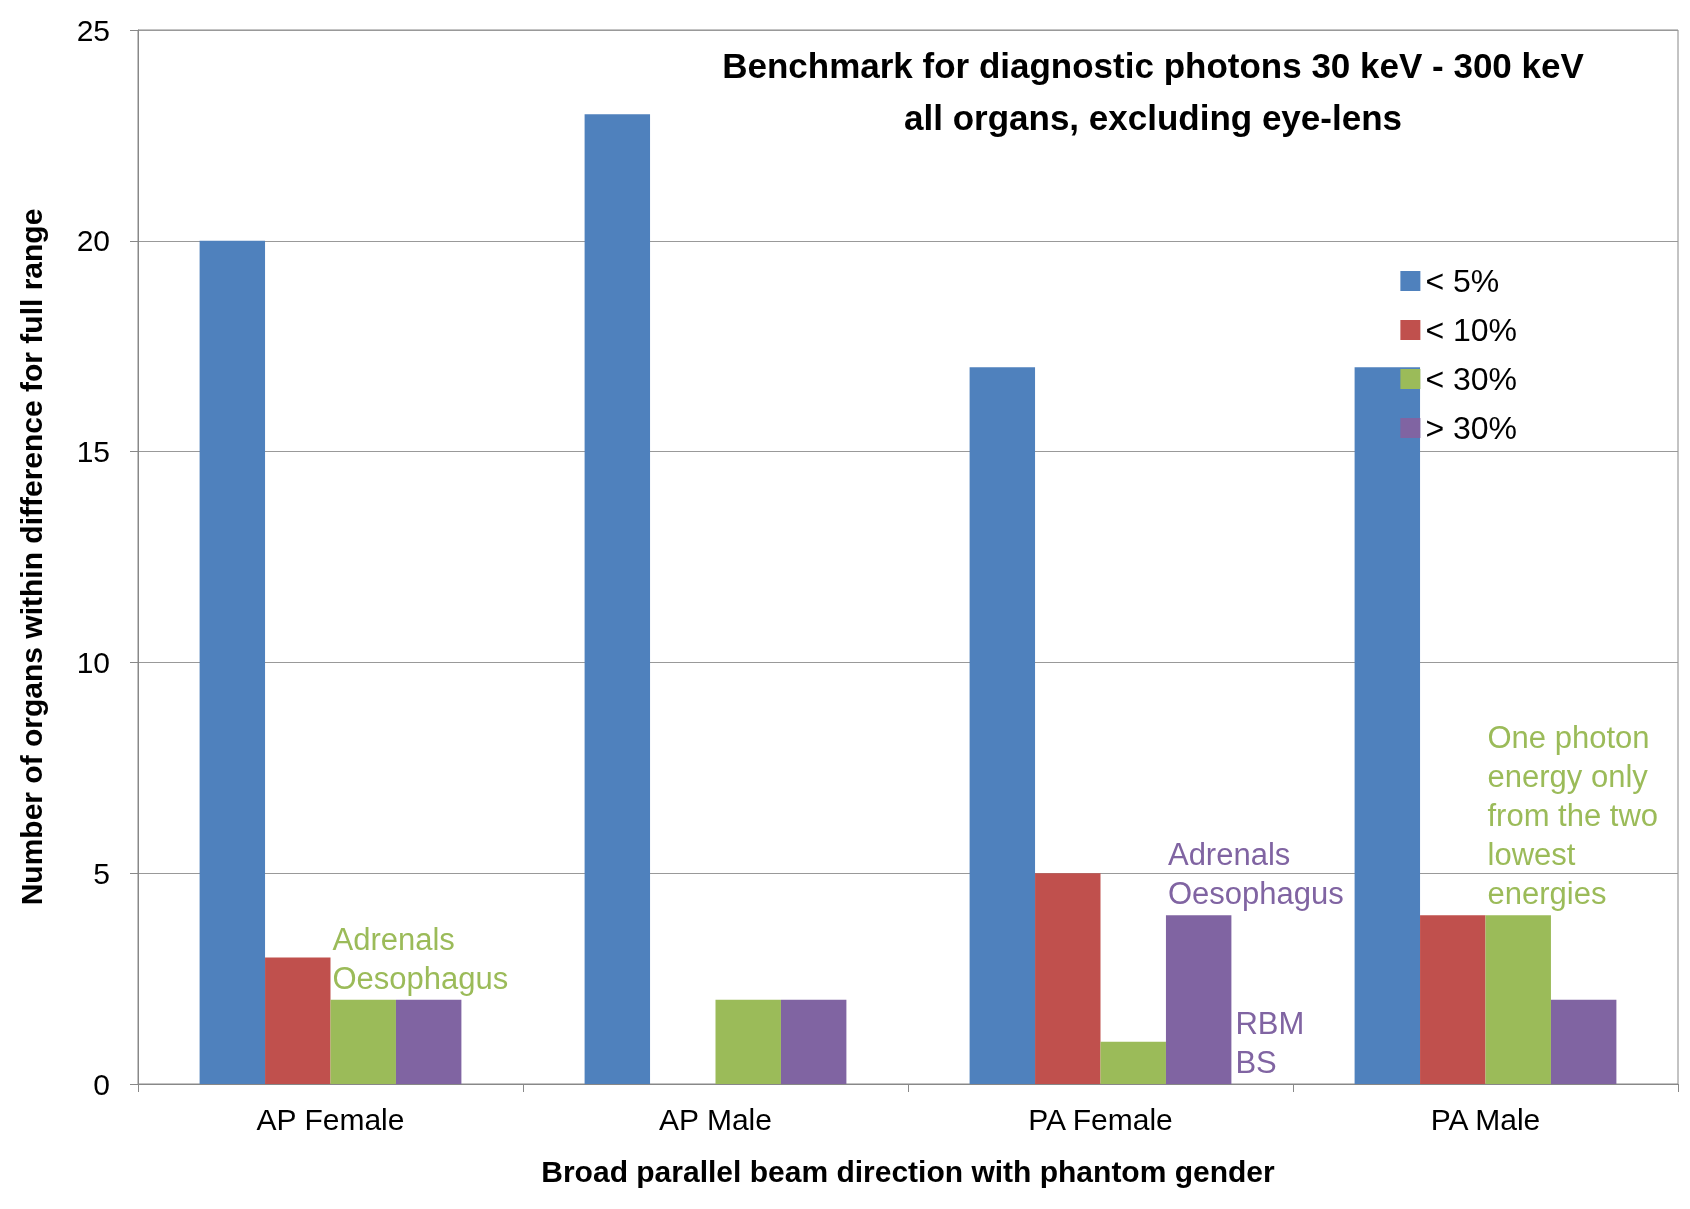  Describe the element at coordinates (1270, 1043) in the screenshot. I see `annotation: RBM BS` at that location.